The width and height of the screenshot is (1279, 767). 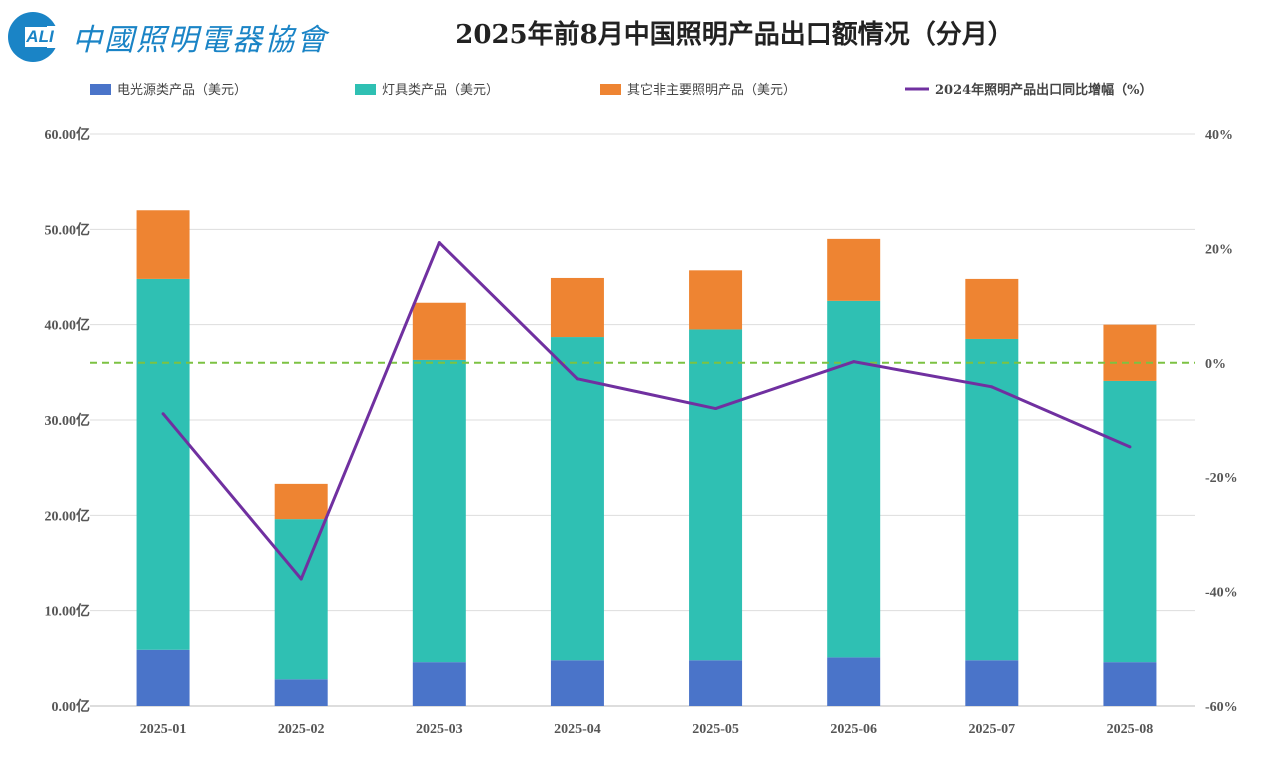 What do you see at coordinates (1221, 593) in the screenshot?
I see `y2-tick-label: -40%` at bounding box center [1221, 593].